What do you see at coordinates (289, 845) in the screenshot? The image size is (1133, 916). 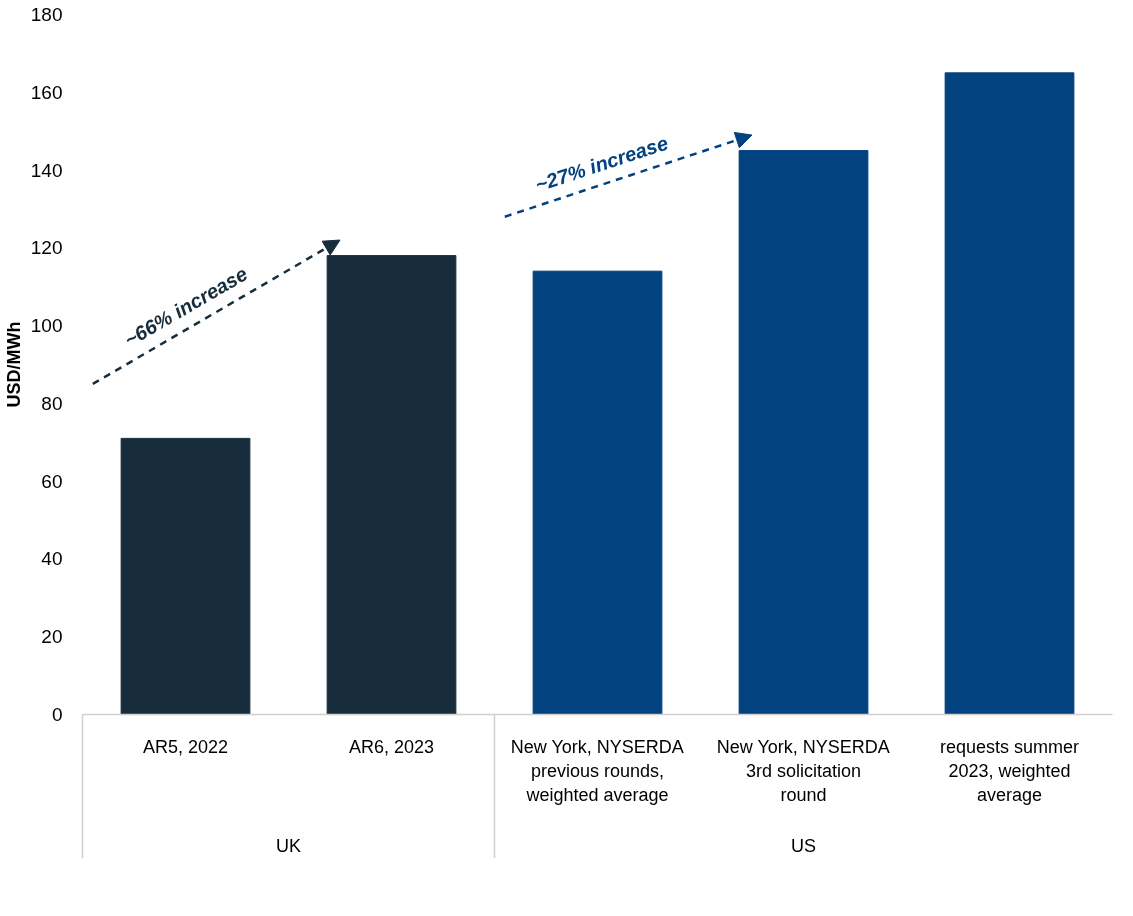 I see `text: UK` at bounding box center [289, 845].